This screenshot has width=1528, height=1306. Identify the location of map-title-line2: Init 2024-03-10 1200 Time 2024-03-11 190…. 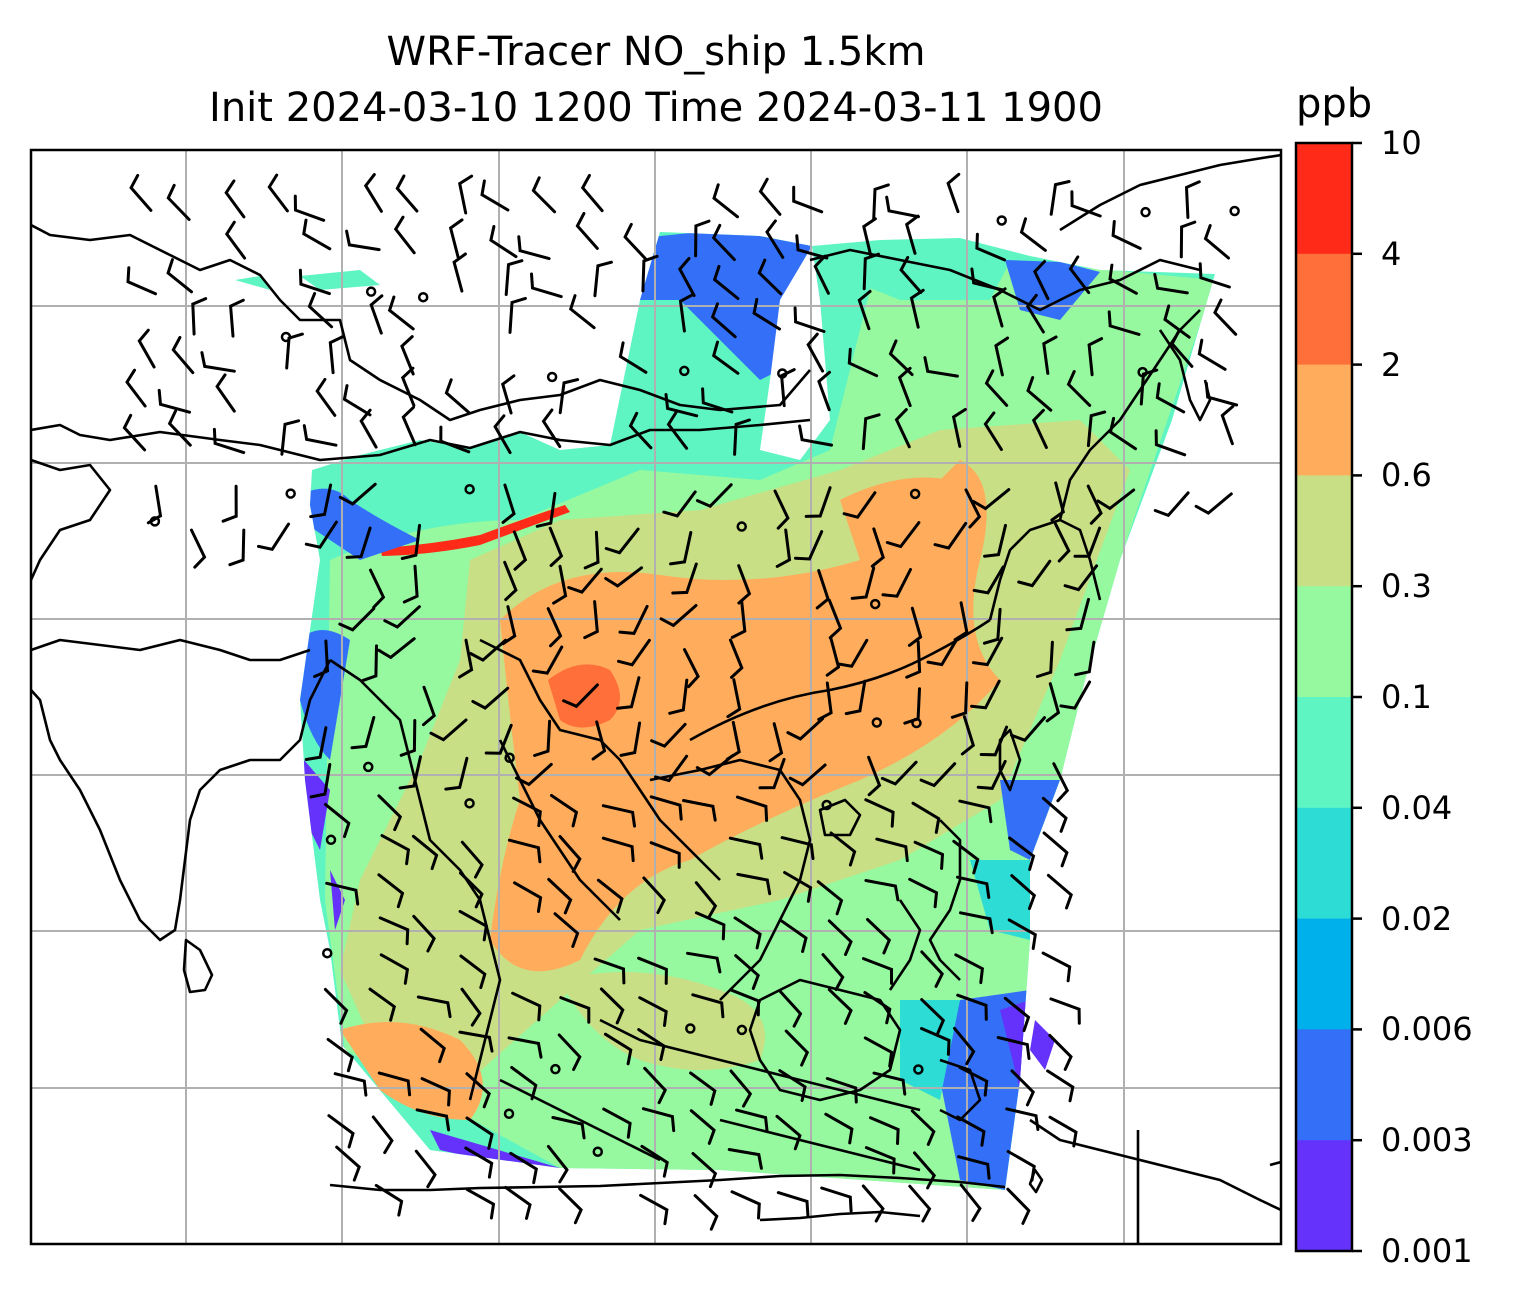
(656, 108).